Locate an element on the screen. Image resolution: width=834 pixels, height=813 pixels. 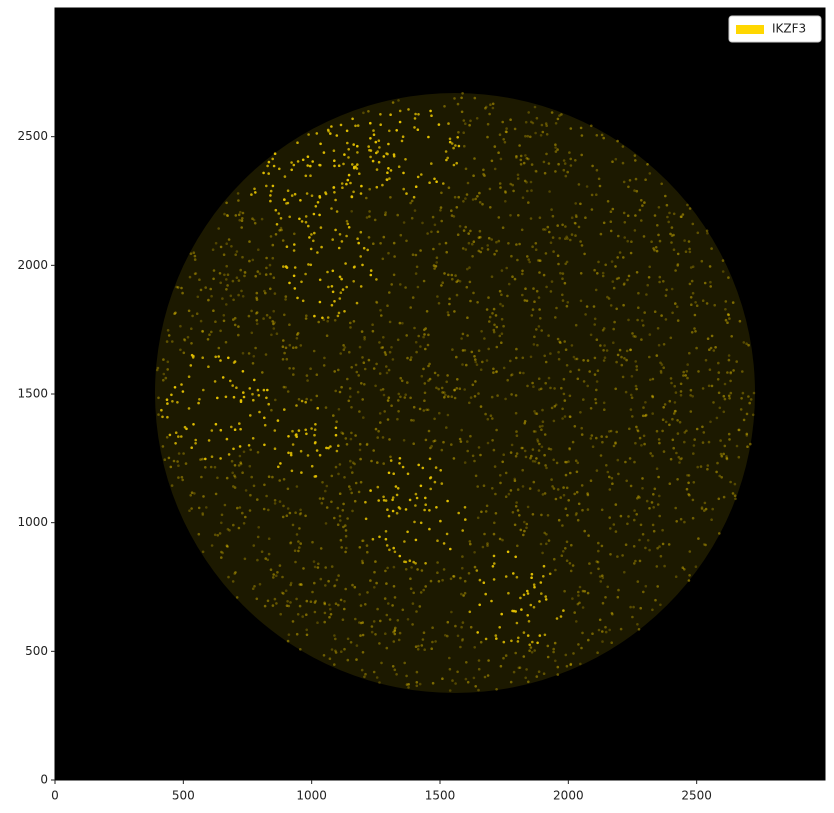
x-tick-label: 1000 is located at coordinates (311, 796).